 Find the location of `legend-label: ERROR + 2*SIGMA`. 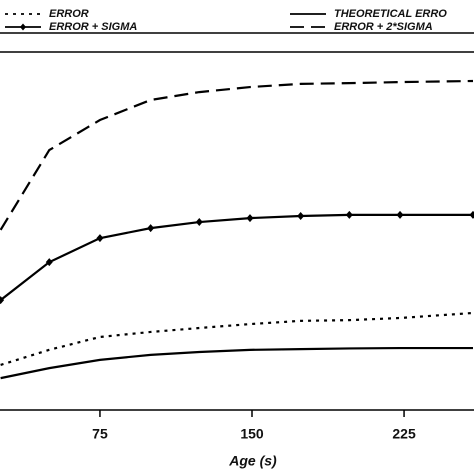

legend-label: ERROR + 2*SIGMA is located at coordinates (383, 27).